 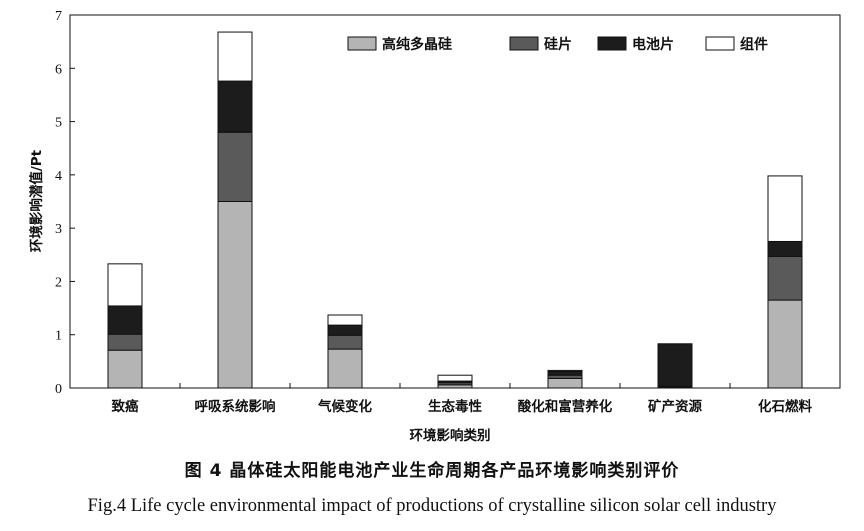 What do you see at coordinates (58, 69) in the screenshot?
I see `y-tick-label: 6` at bounding box center [58, 69].